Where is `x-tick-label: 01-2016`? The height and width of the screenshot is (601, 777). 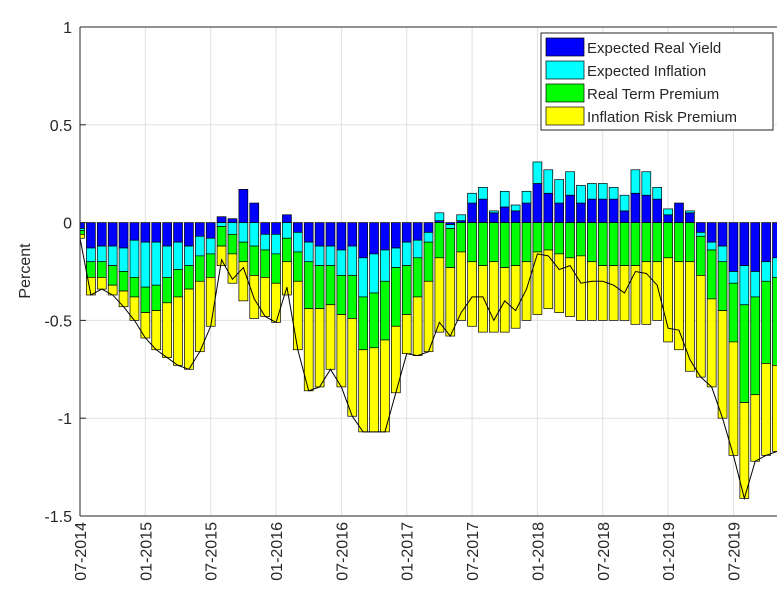 x-tick-label: 01-2016 is located at coordinates (277, 551).